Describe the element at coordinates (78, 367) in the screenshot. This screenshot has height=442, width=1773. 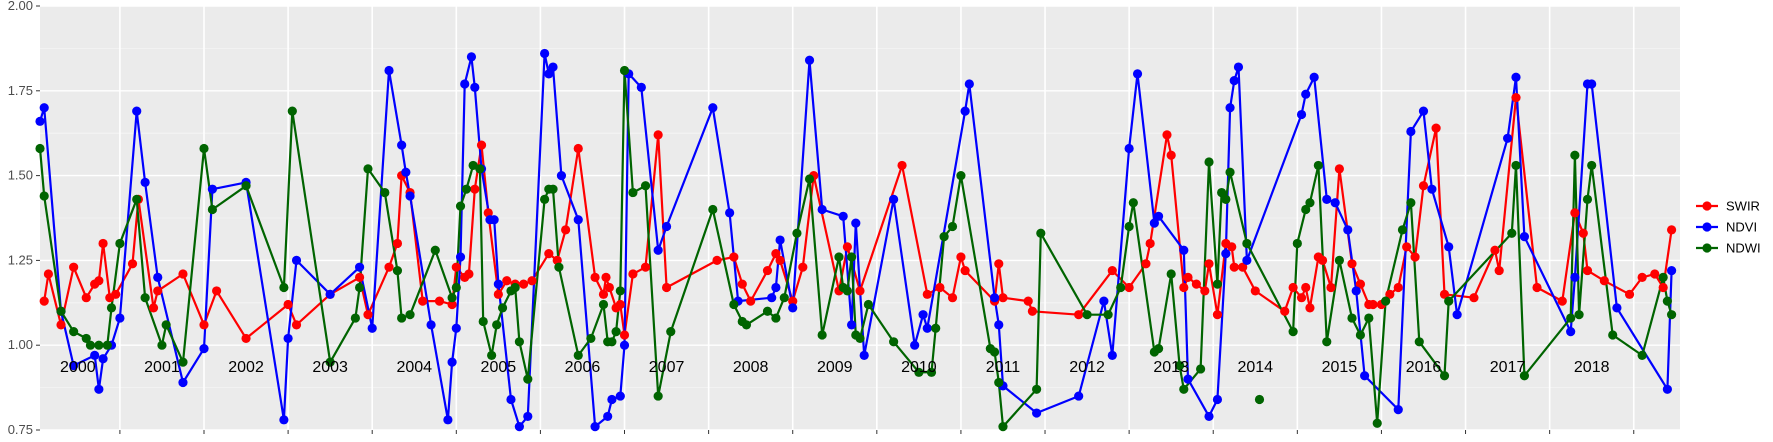
I see `year-label: 2000` at that location.